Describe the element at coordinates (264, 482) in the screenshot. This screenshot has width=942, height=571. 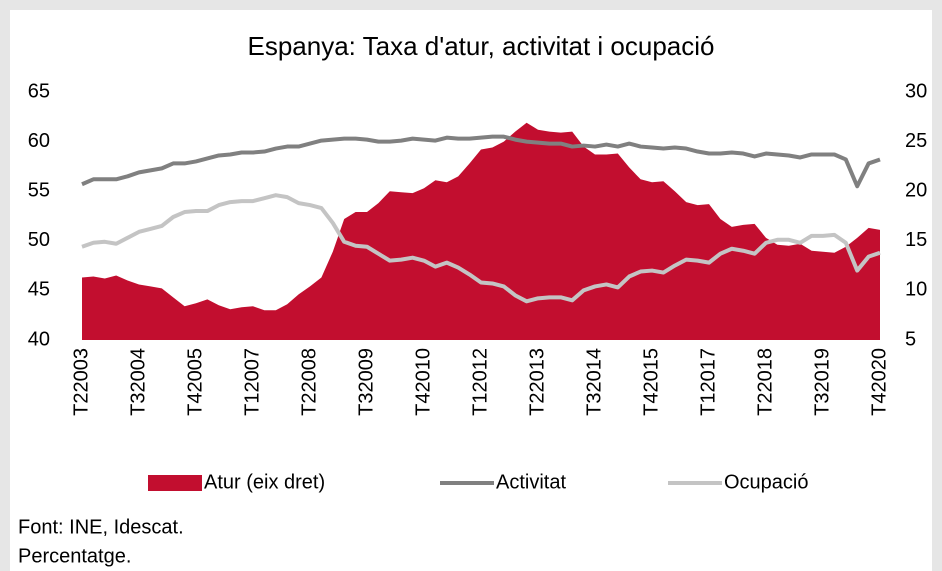
I see `legend-label: Atur (eix dret)` at that location.